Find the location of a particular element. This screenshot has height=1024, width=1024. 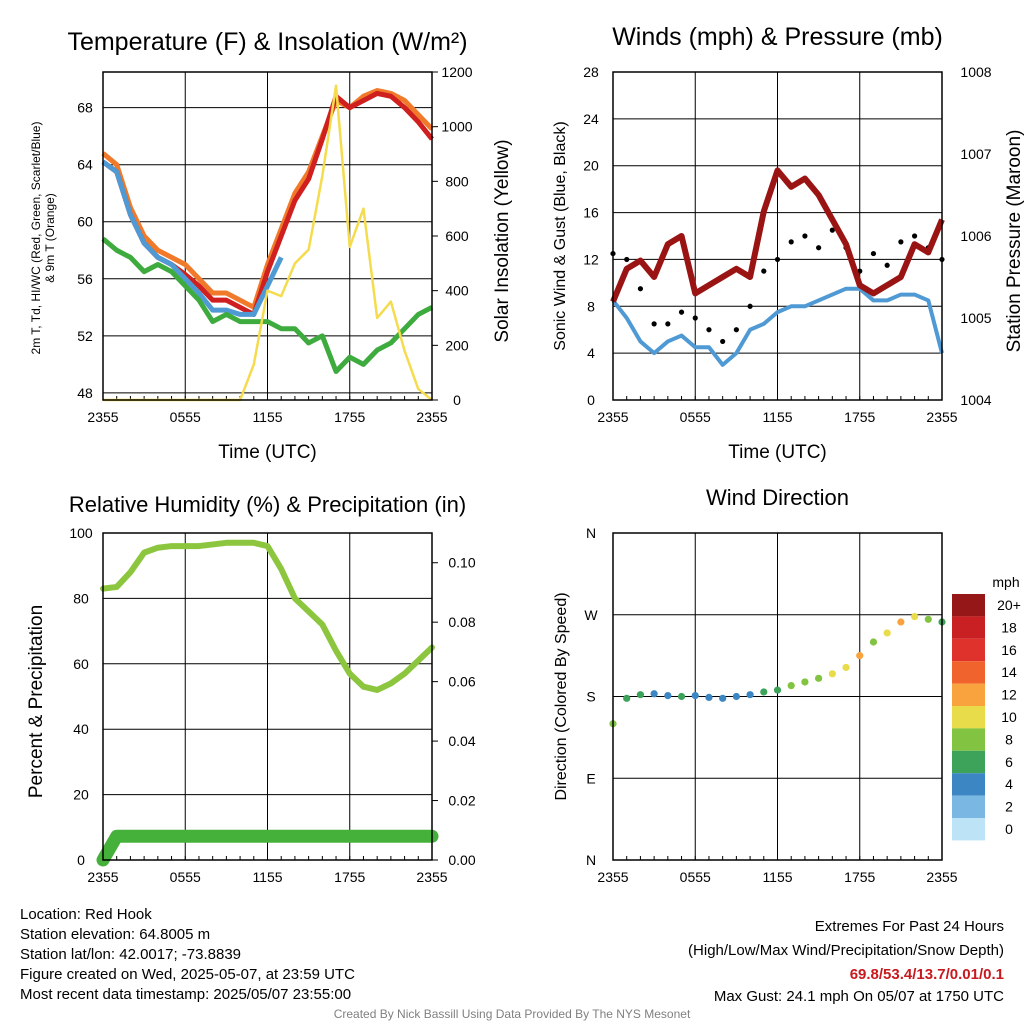

series-line-0-orange is located at coordinates (267, 199).